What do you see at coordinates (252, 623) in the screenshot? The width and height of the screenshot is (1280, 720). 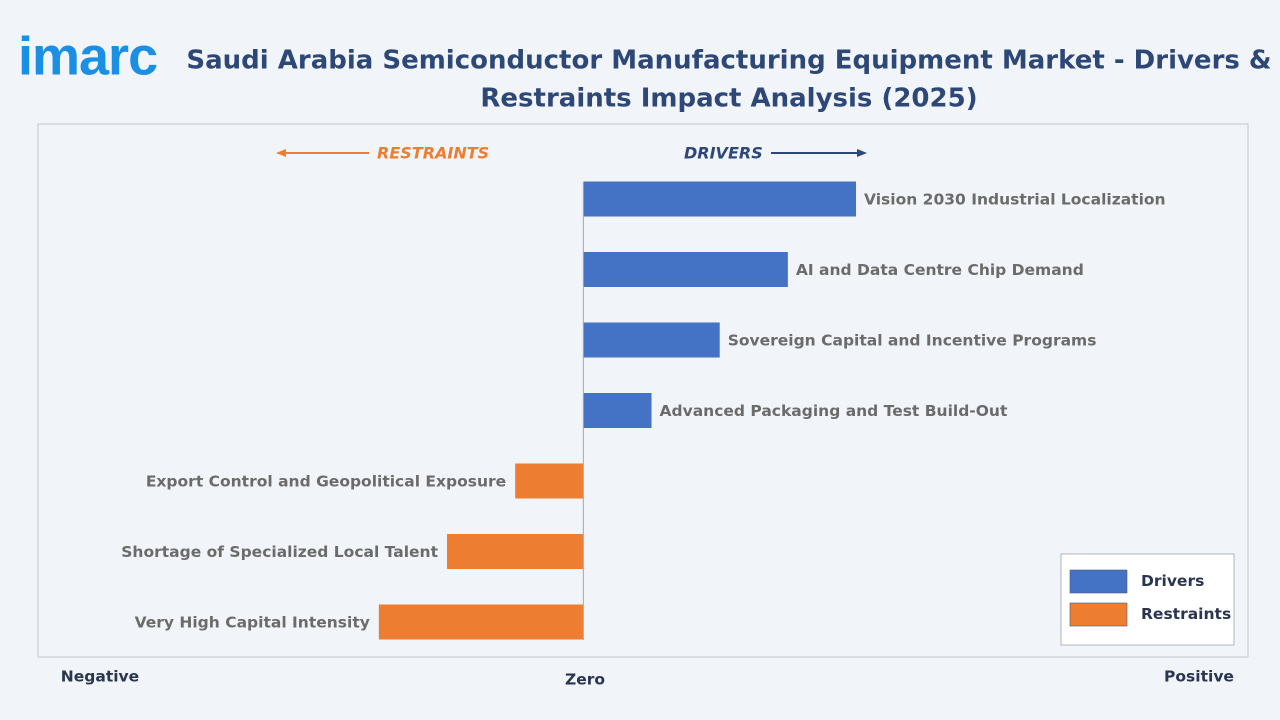 I see `category-label: Very High Capital Intensity` at bounding box center [252, 623].